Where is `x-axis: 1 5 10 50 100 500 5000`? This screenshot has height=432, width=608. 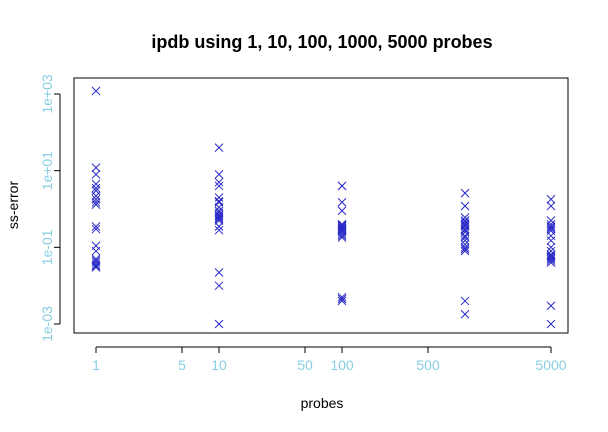 x-axis: 1 5 10 50 100 500 5000 is located at coordinates (329, 359).